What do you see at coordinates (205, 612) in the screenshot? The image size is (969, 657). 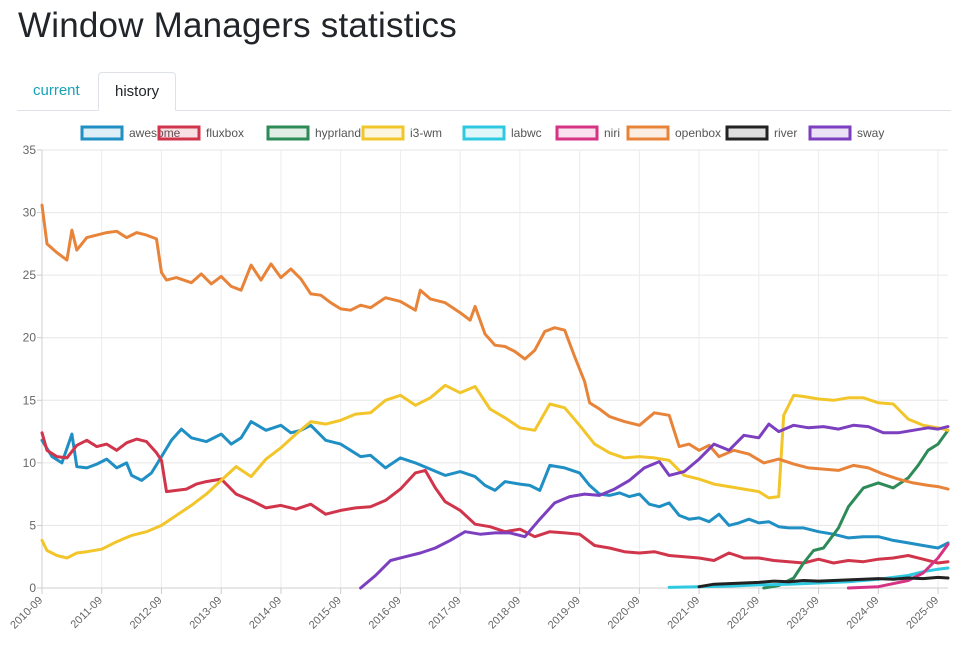 I see `x-tick-label: 2013-09` at bounding box center [205, 612].